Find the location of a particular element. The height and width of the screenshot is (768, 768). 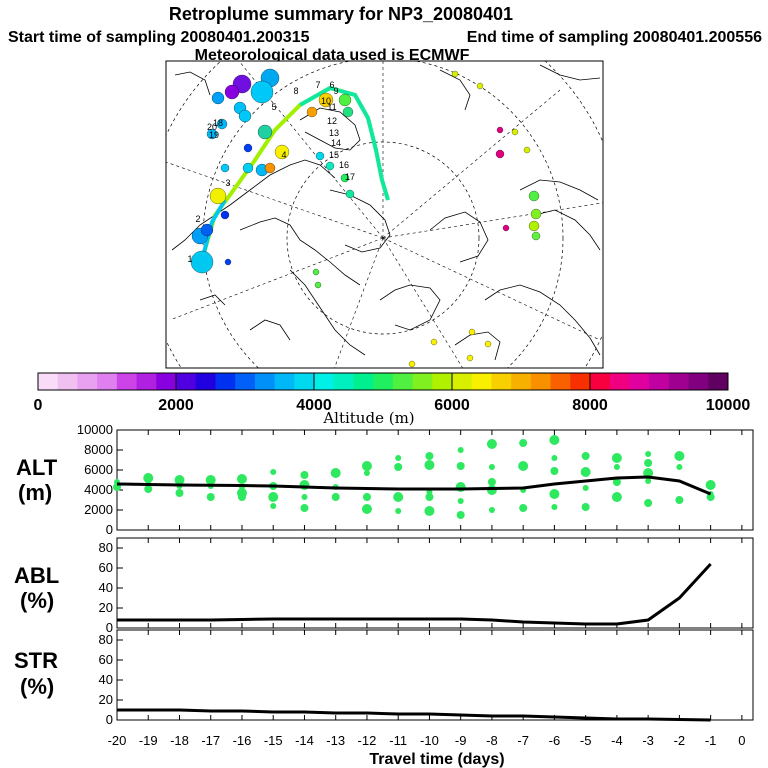

colorbar: 0 2000 4000 6000 8000 10000 Altitude (m) is located at coordinates (392, 399).